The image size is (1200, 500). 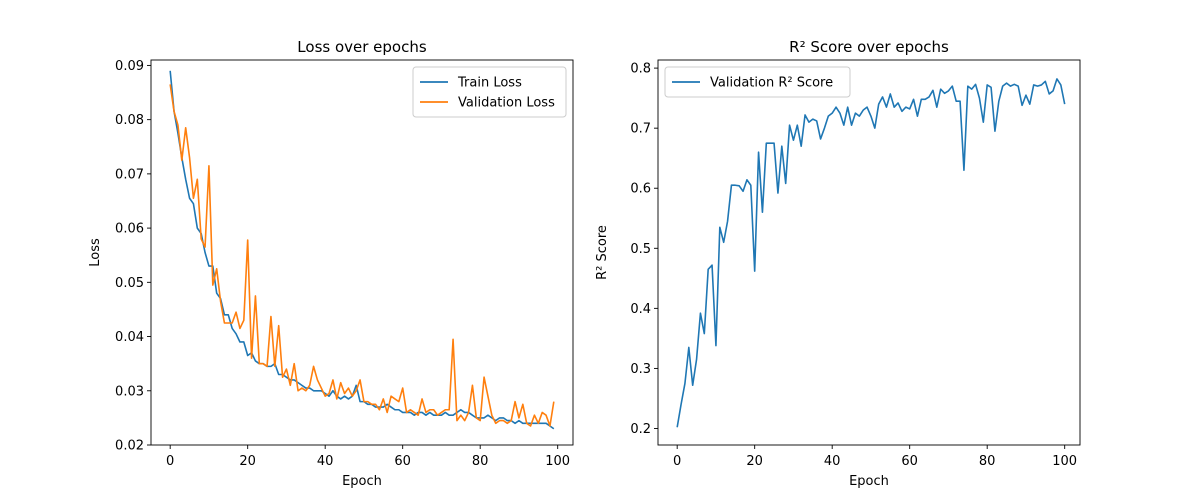 What do you see at coordinates (640, 129) in the screenshot?
I see `y-tick-label: 0.7` at bounding box center [640, 129].